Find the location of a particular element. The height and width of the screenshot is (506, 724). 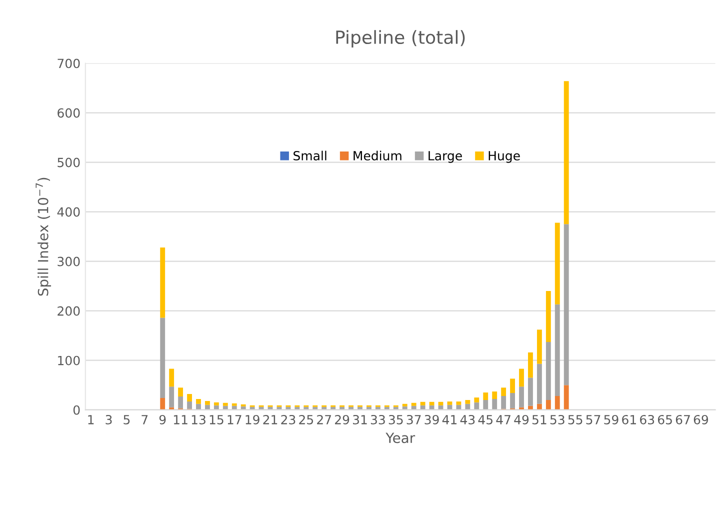

x-tick-label: 45 is located at coordinates (485, 419).